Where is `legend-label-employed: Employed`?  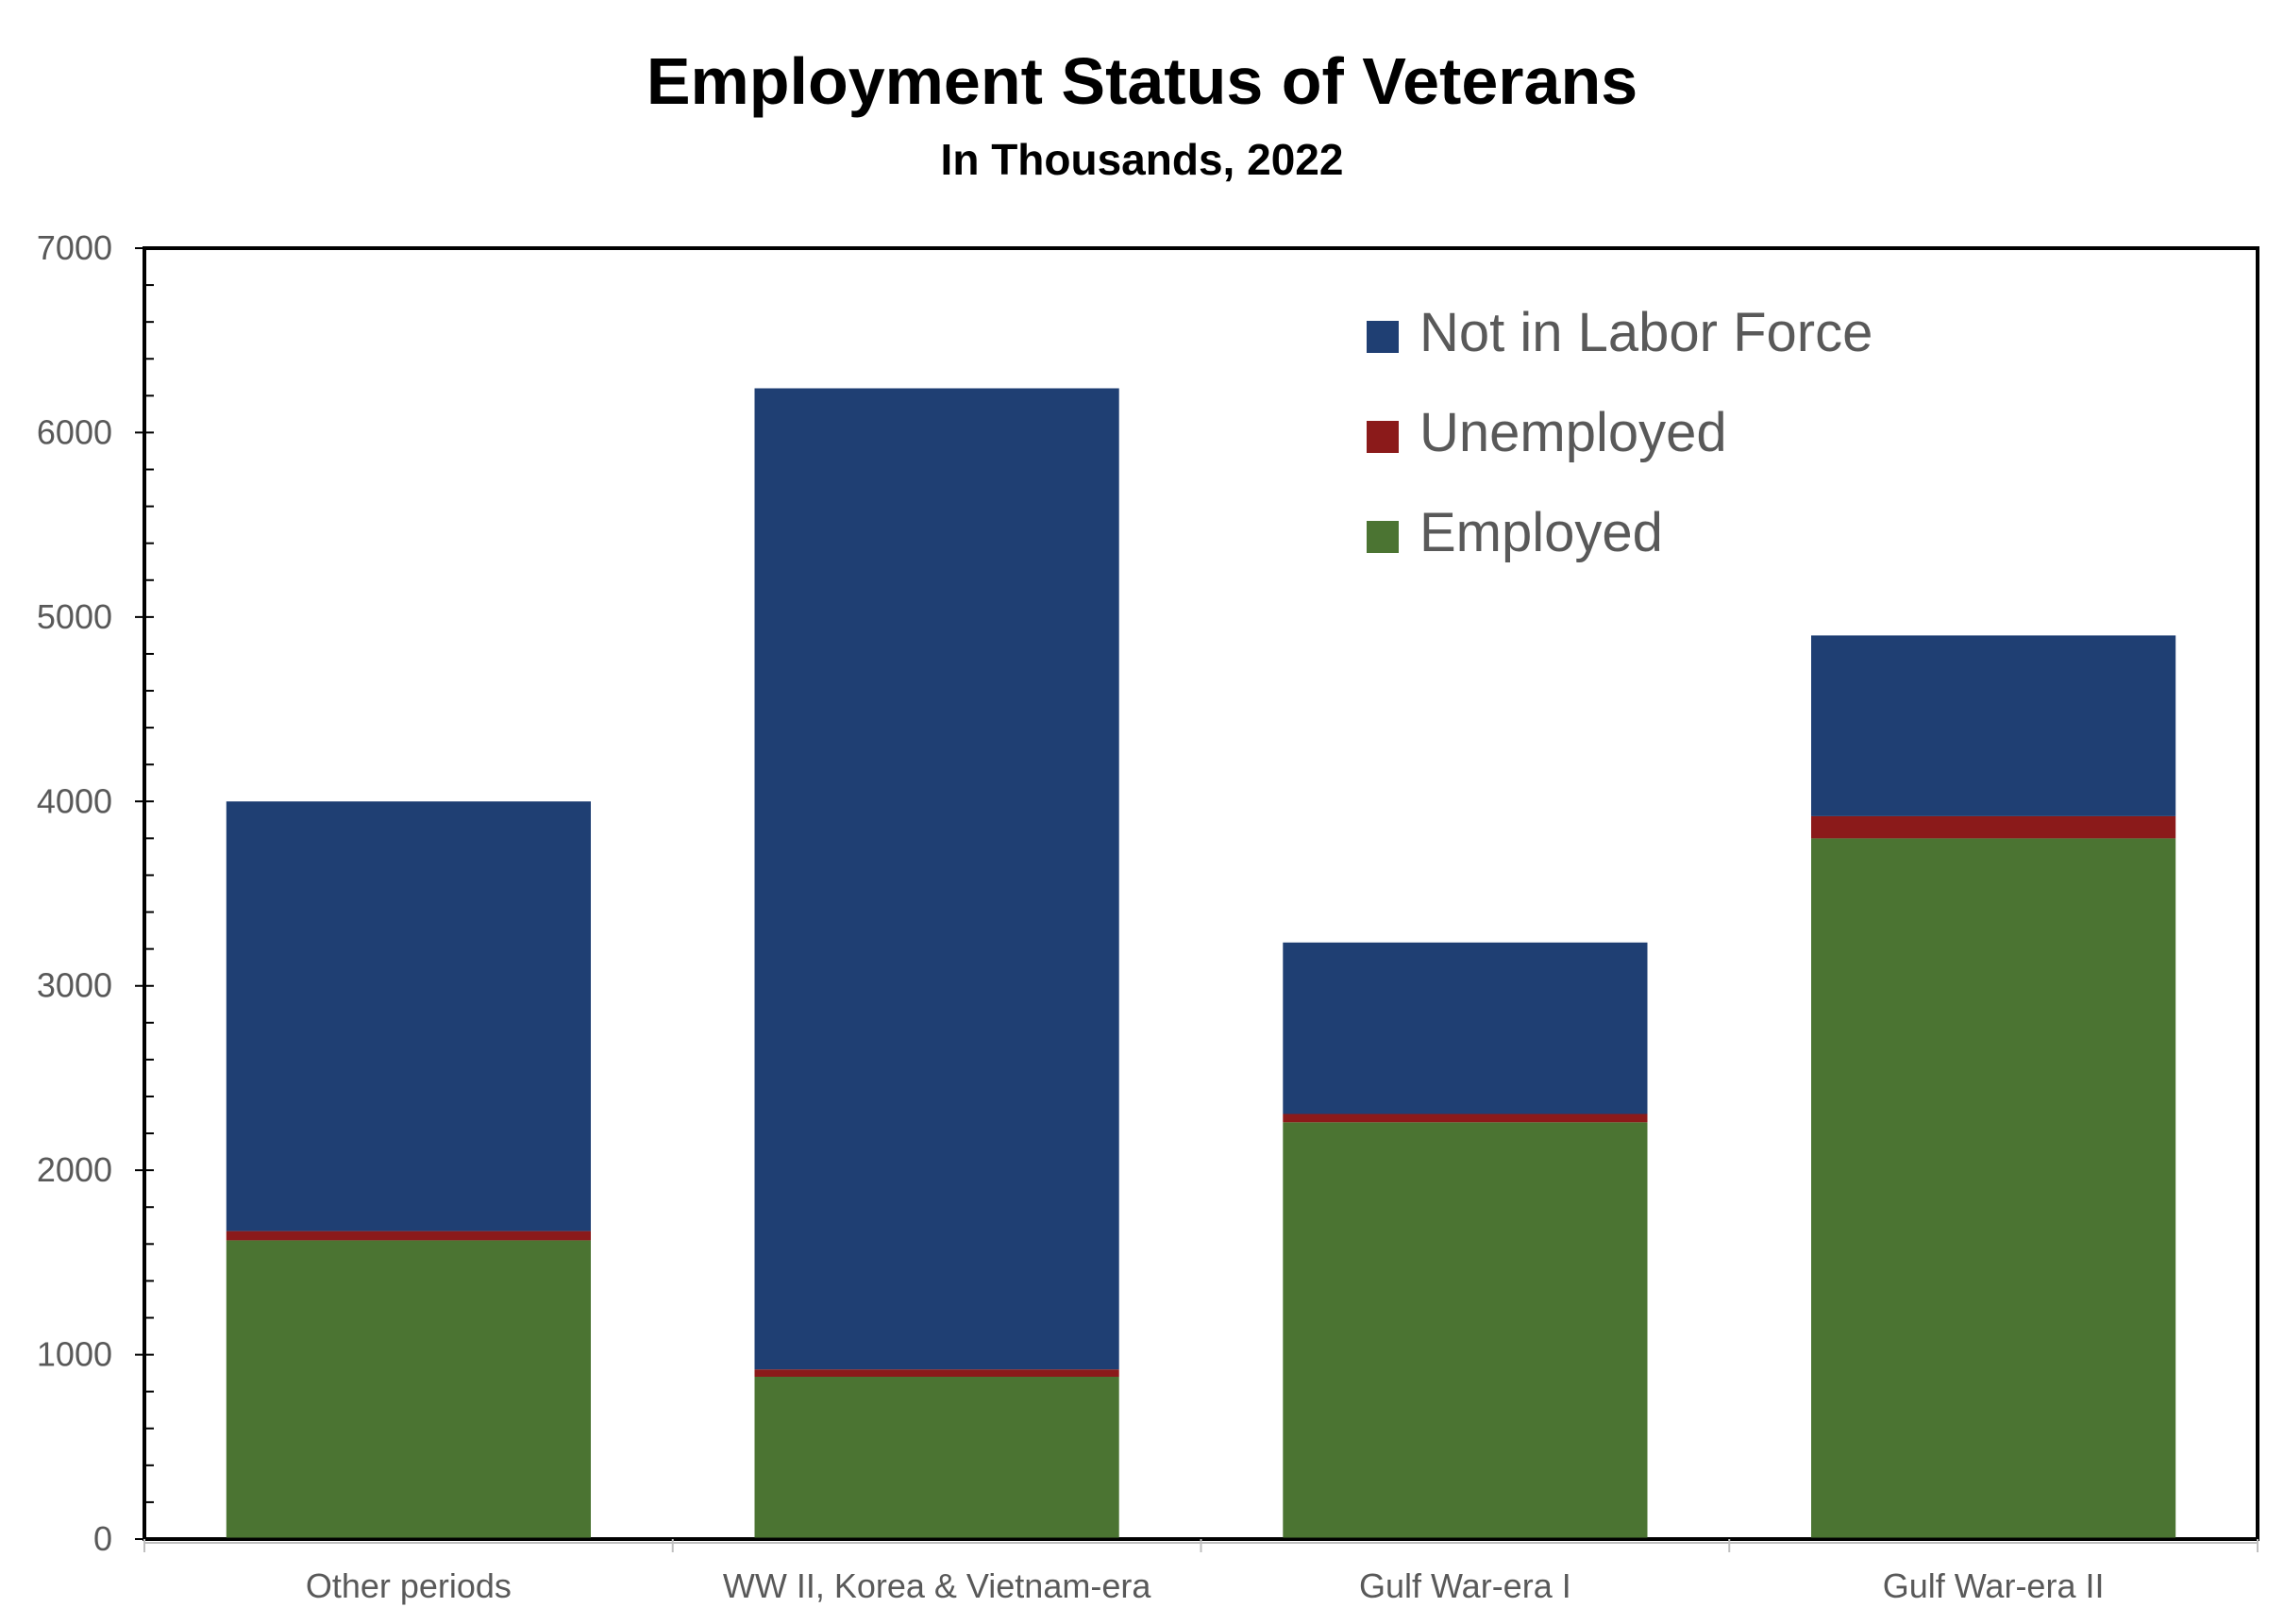 legend-label-employed: Employed is located at coordinates (1541, 532).